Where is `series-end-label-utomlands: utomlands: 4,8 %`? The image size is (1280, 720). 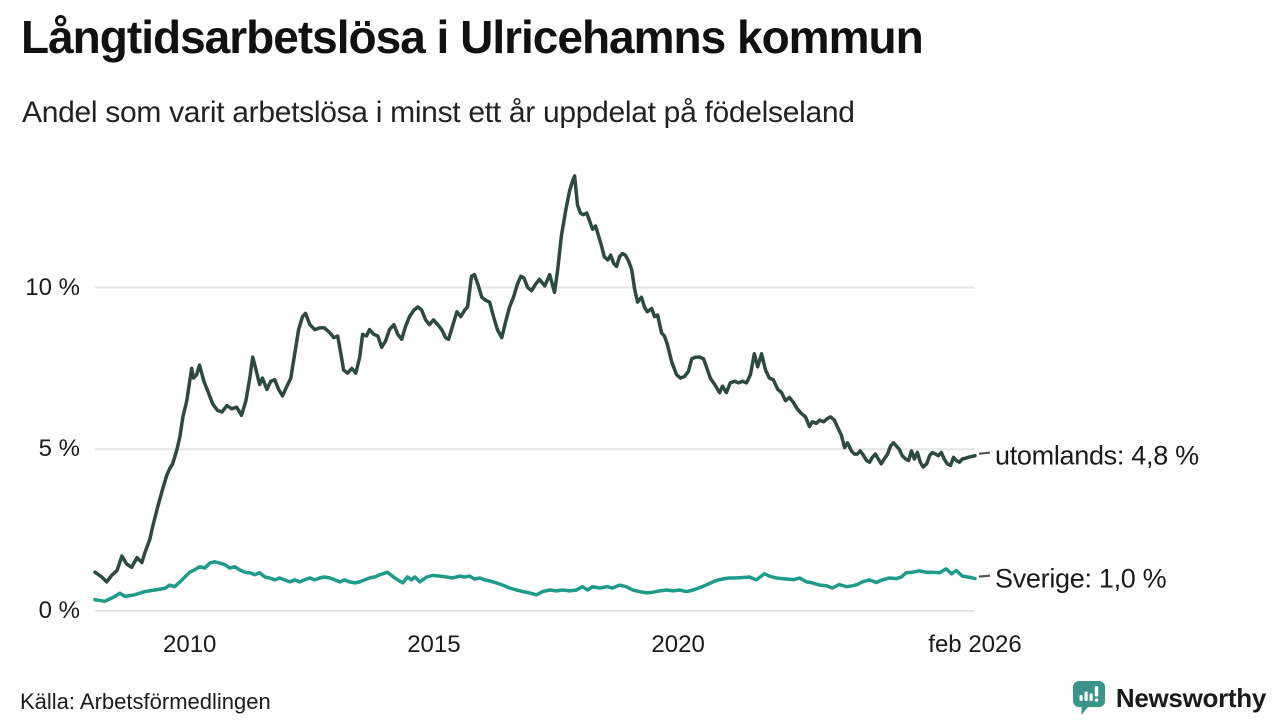
series-end-label-utomlands: utomlands: 4,8 % is located at coordinates (1097, 455).